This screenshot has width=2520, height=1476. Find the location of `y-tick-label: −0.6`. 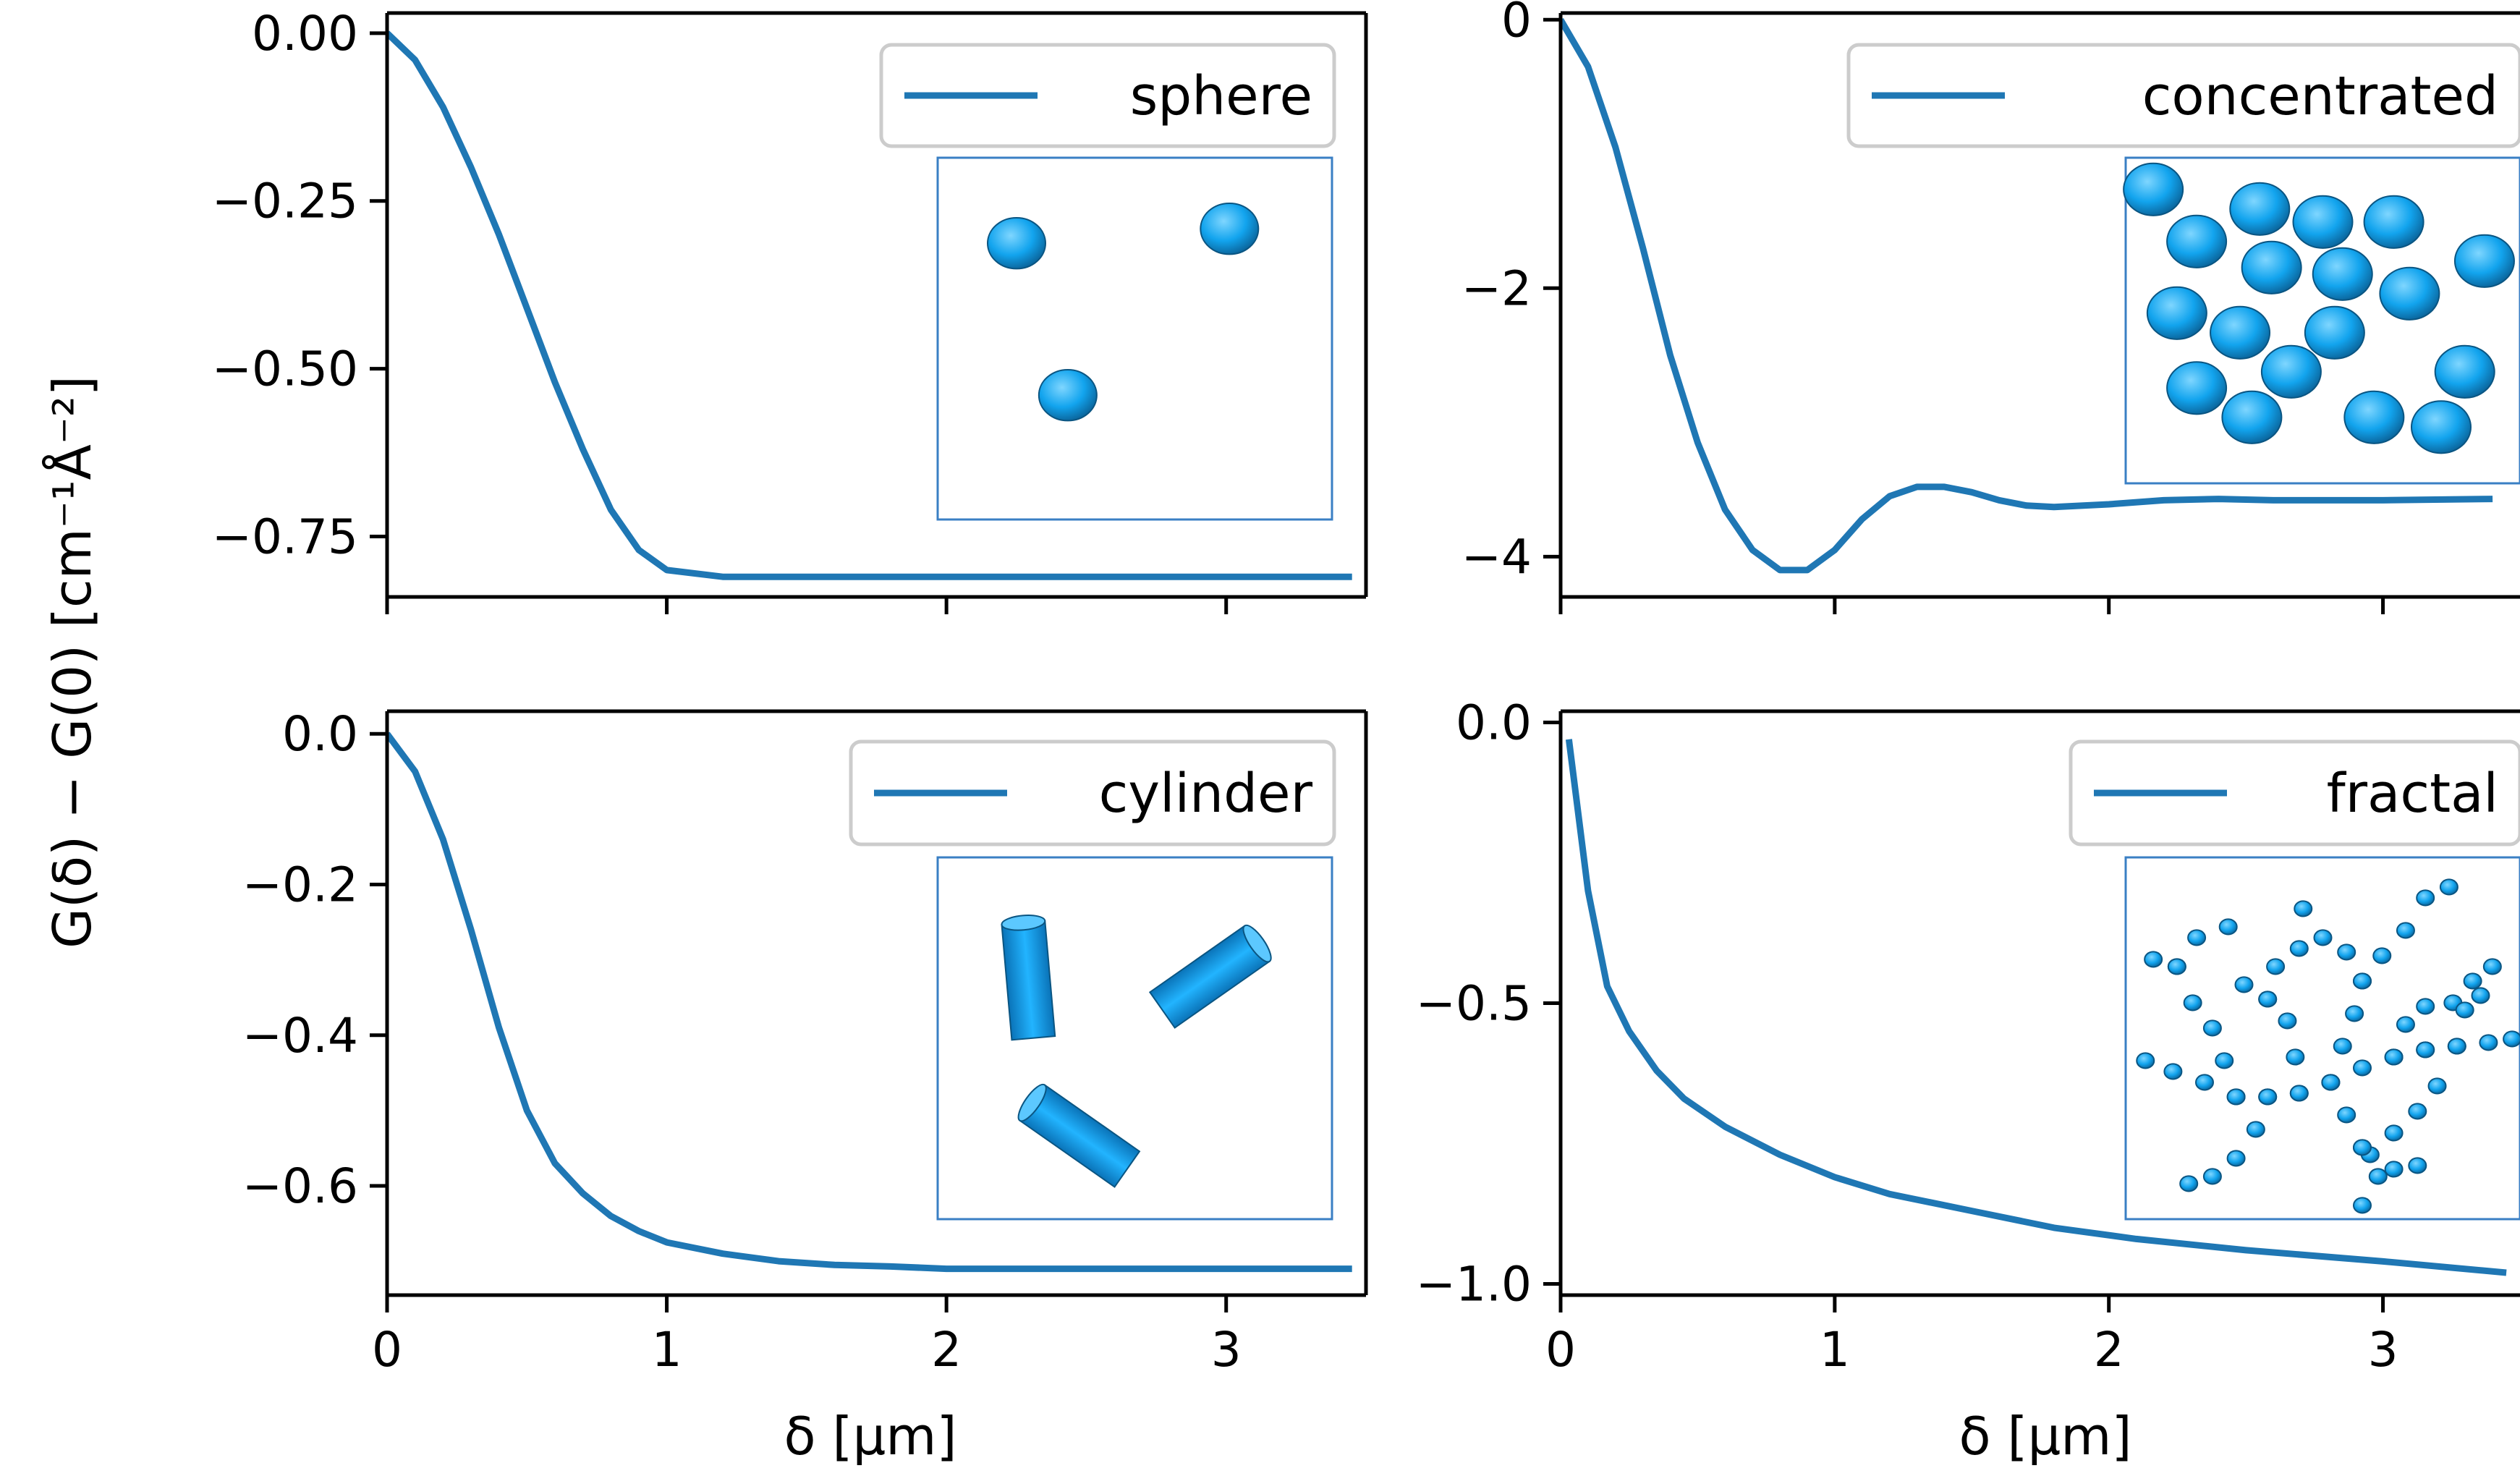

y-tick-label: −0.6 is located at coordinates (300, 1186).